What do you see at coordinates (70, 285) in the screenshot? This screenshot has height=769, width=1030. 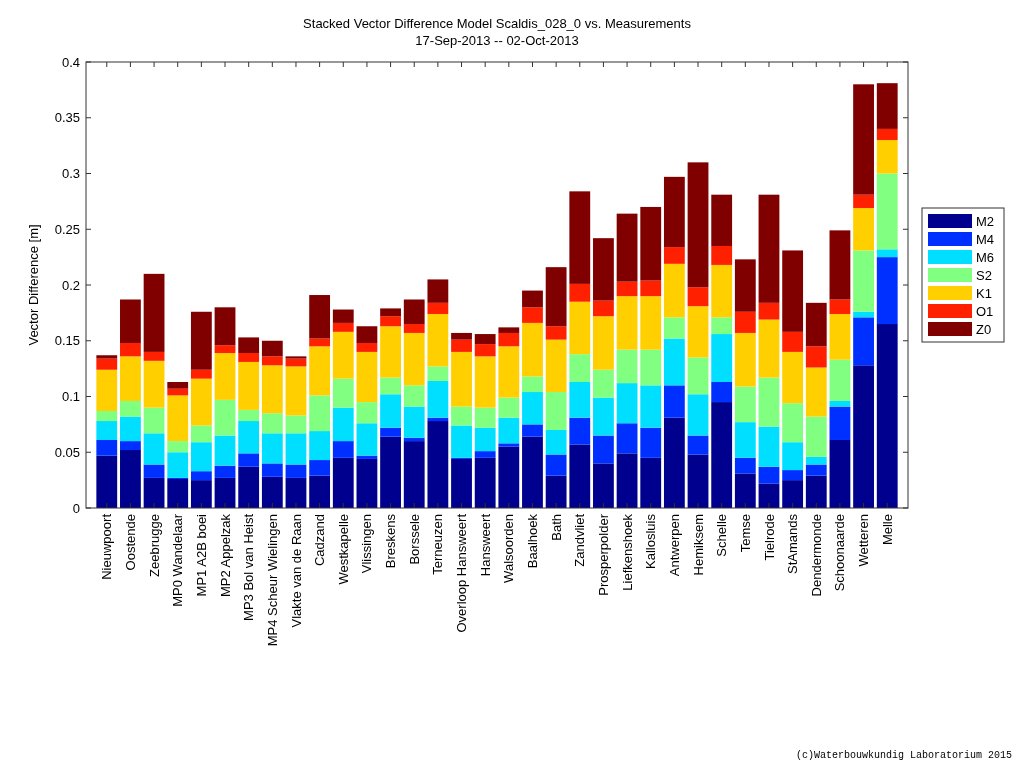 I see `y-tick-label: 0.2` at bounding box center [70, 285].